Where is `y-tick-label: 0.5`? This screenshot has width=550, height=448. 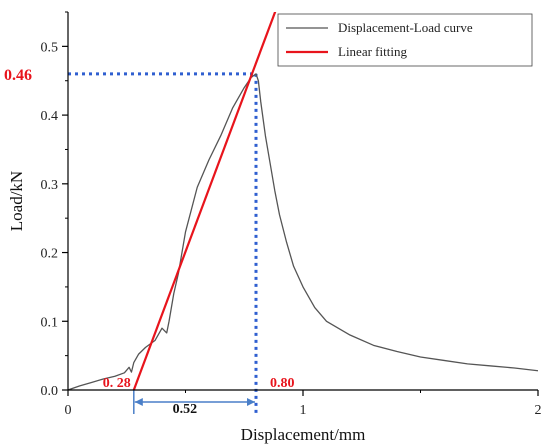 y-tick-label: 0.5 is located at coordinates (50, 47).